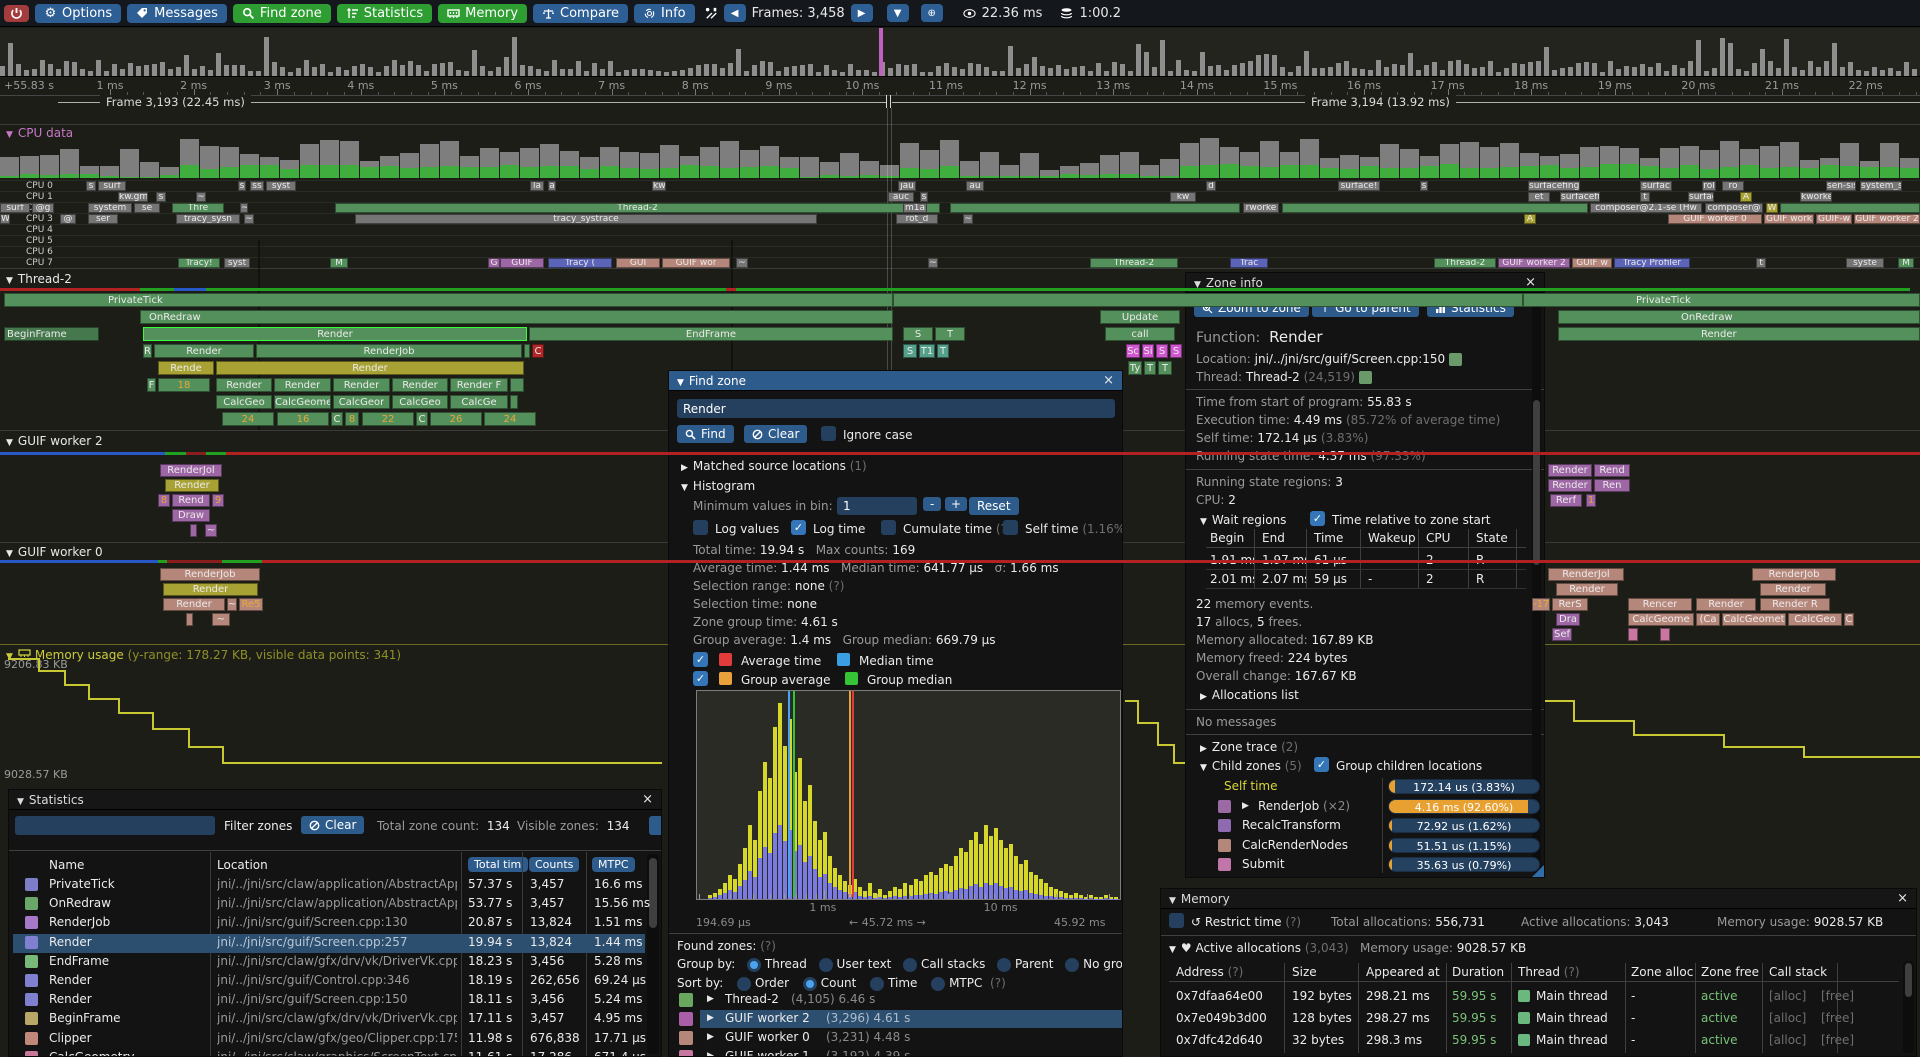 This screenshot has width=1920, height=1057. Describe the element at coordinates (895, 381) in the screenshot. I see `find-zone-titlebar: Find zone×` at that location.